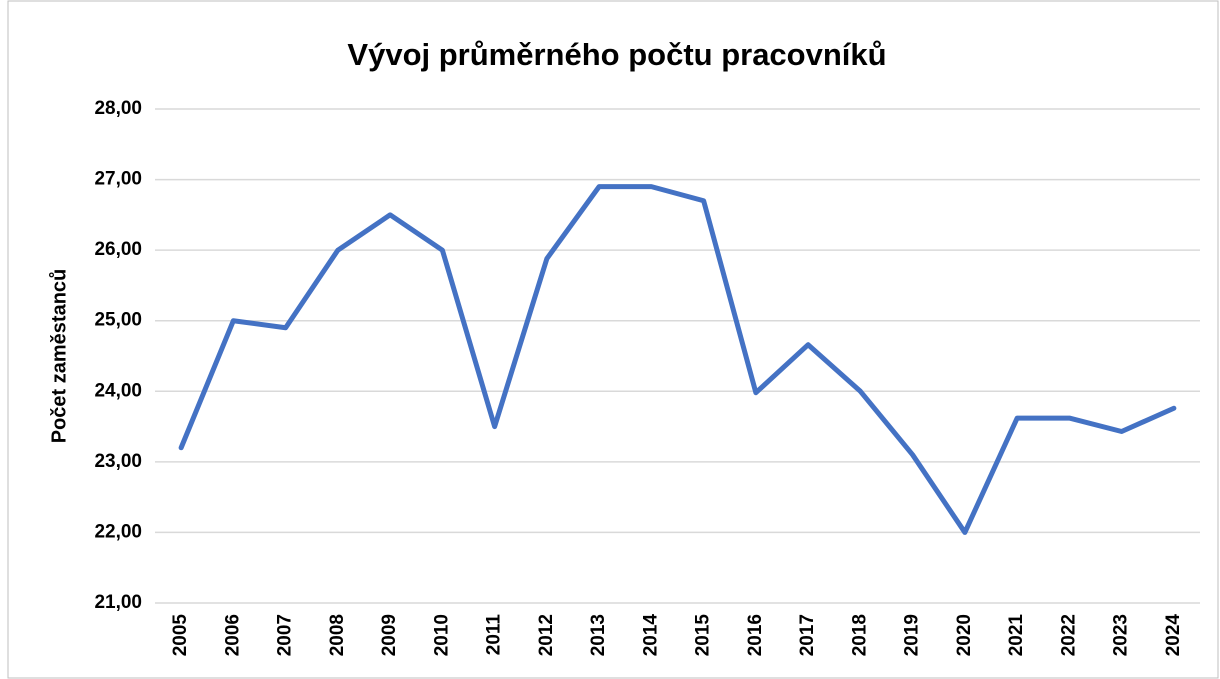  I want to click on x-tick-label: 2014, so click(650, 635).